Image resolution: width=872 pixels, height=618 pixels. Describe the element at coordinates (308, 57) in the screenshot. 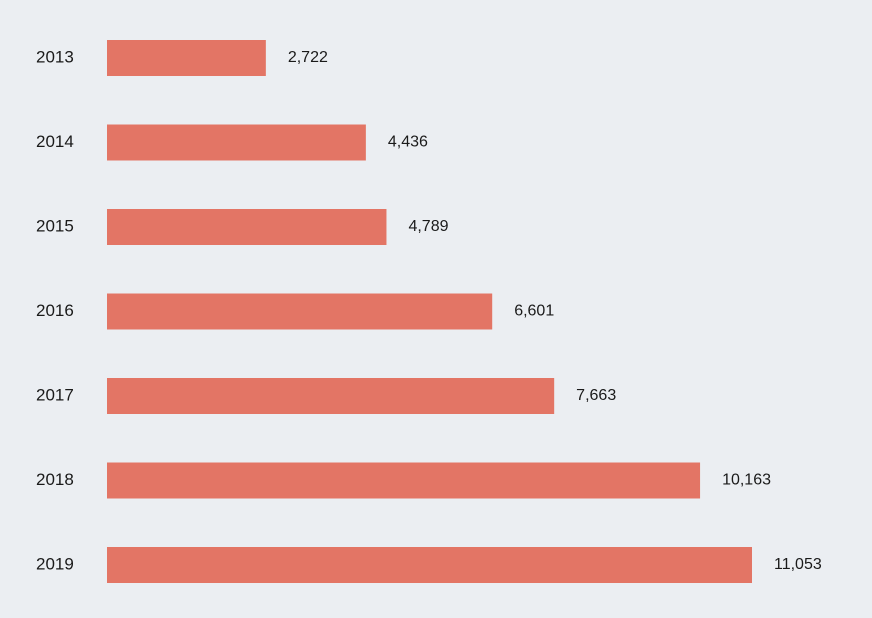

I see `value-label-2013: 2,722` at that location.